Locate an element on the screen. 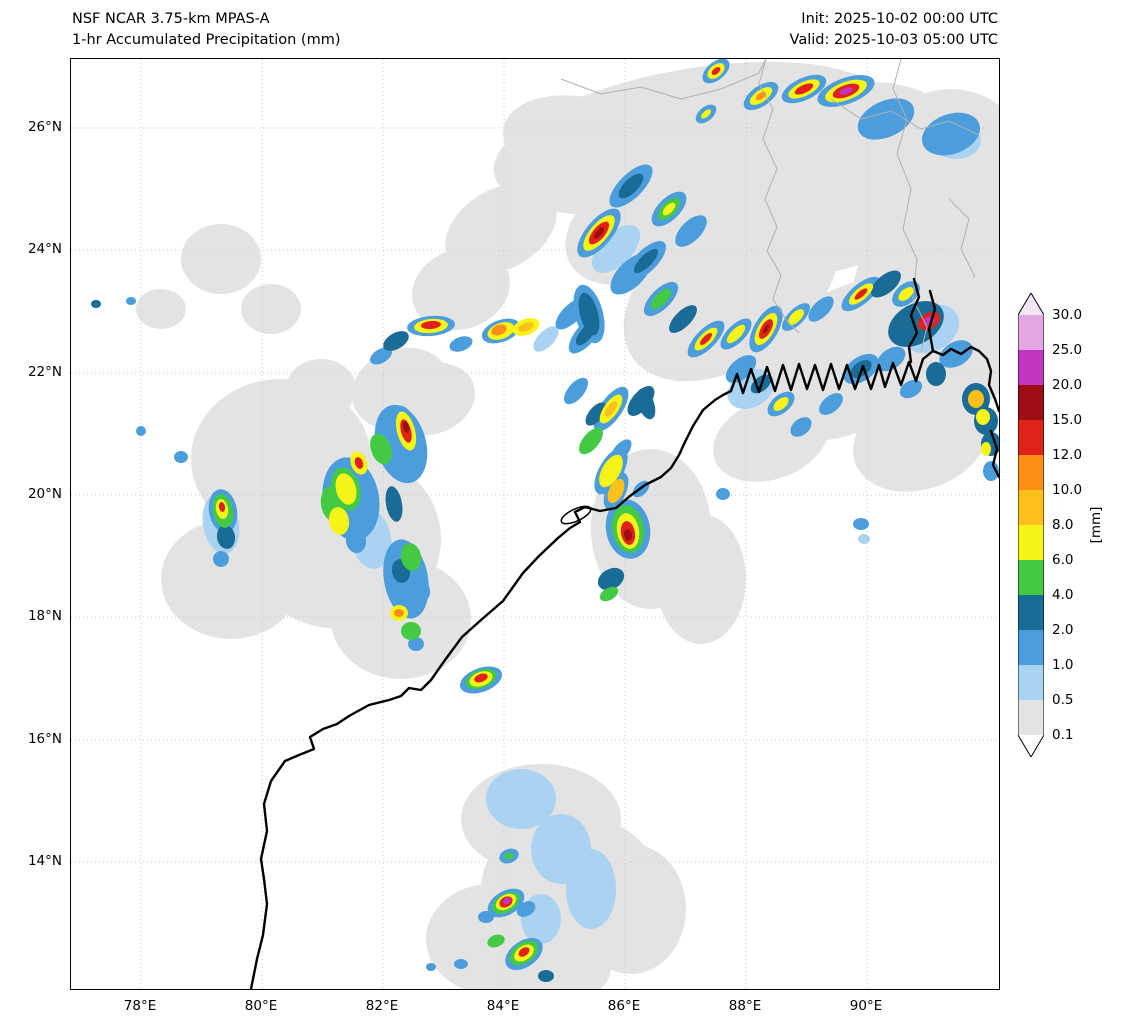  model-title: NSF NCAR 3.75-km MPAS-A is located at coordinates (171, 19).